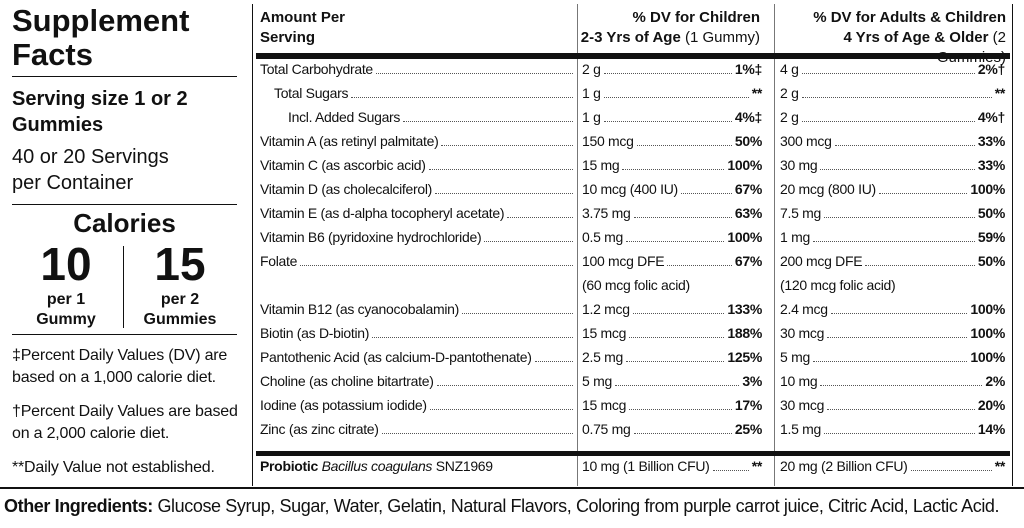  Describe the element at coordinates (838, 285) in the screenshot. I see `amount-note: (120 mcg folic acid)` at that location.